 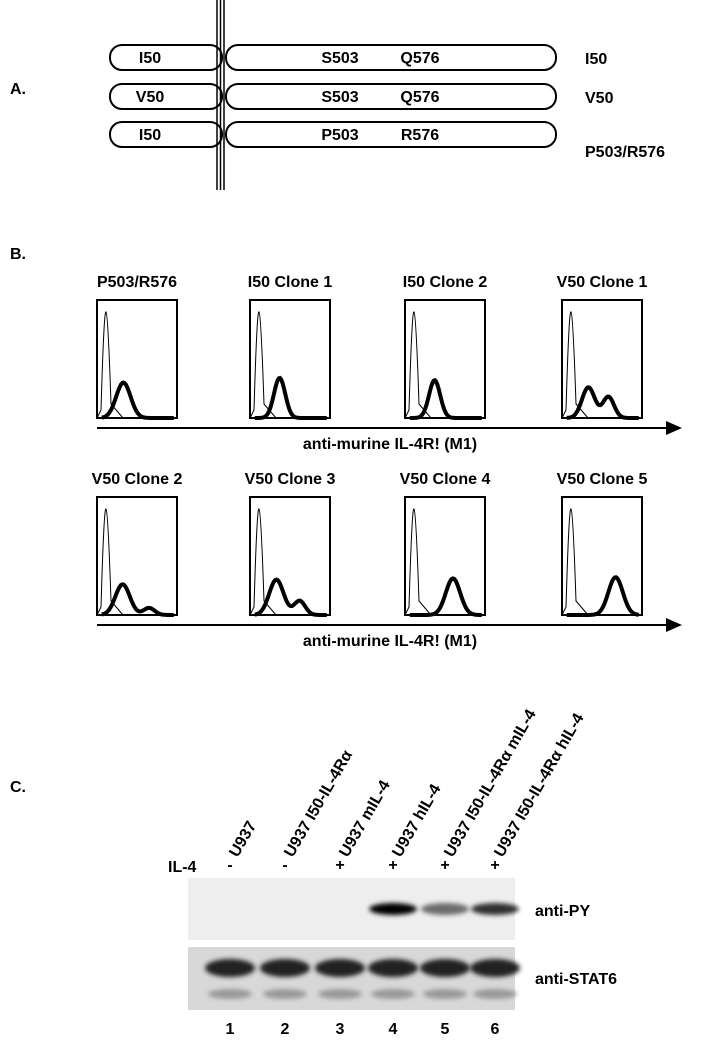 What do you see at coordinates (490, 783) in the screenshot?
I see `lane-name: U937 I50-IL-4Rα mIL-4` at bounding box center [490, 783].